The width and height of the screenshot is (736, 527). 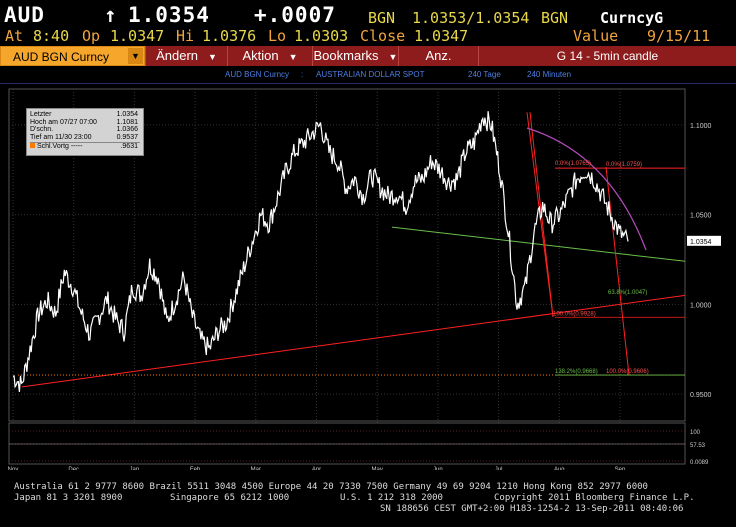 What do you see at coordinates (383, 36) in the screenshot?
I see `close-label: Close` at bounding box center [383, 36].